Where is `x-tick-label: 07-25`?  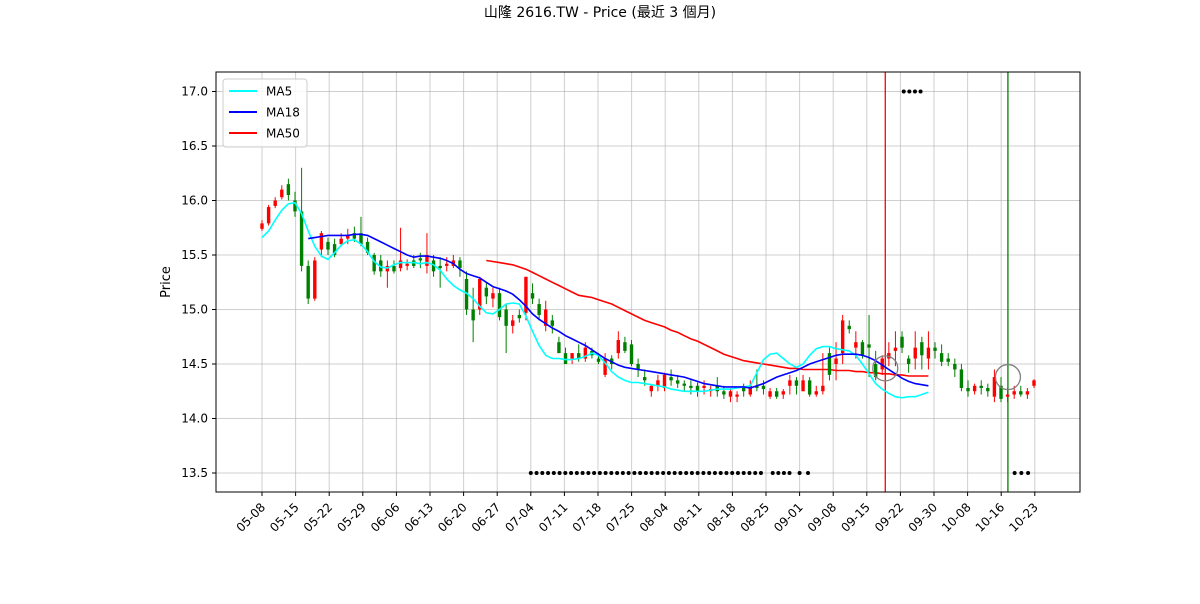 x-tick-label: 07-25 is located at coordinates (620, 517).